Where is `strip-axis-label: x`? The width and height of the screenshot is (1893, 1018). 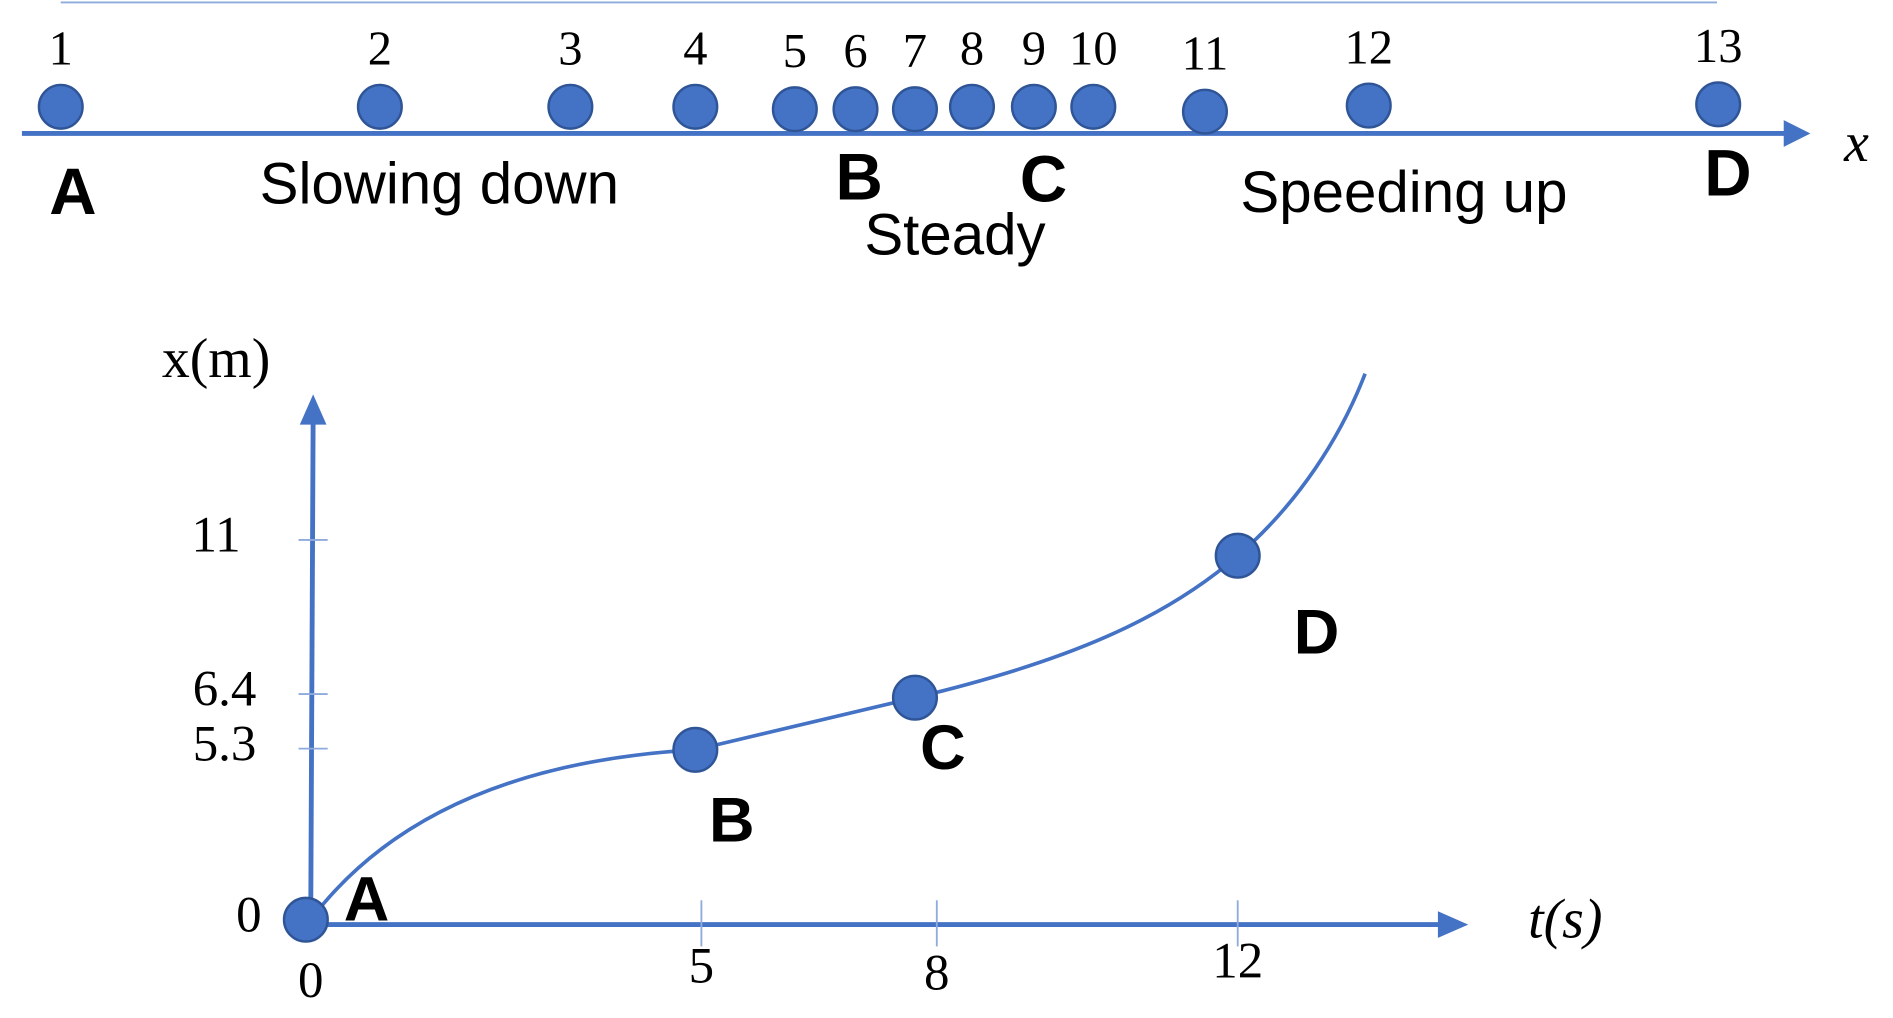 strip-axis-label: x is located at coordinates (1856, 143).